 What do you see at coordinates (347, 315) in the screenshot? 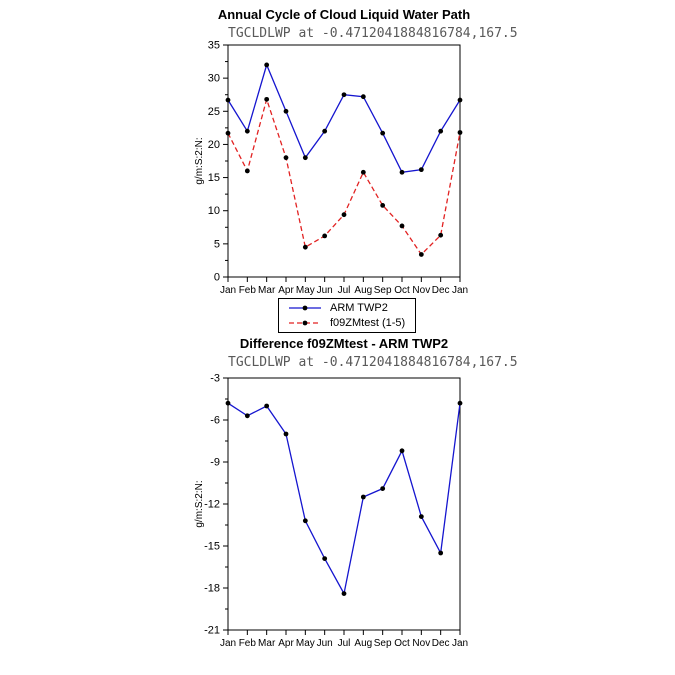
I see `legend-box: ARM TWP2 f09ZMtest (1-5)` at bounding box center [347, 315].